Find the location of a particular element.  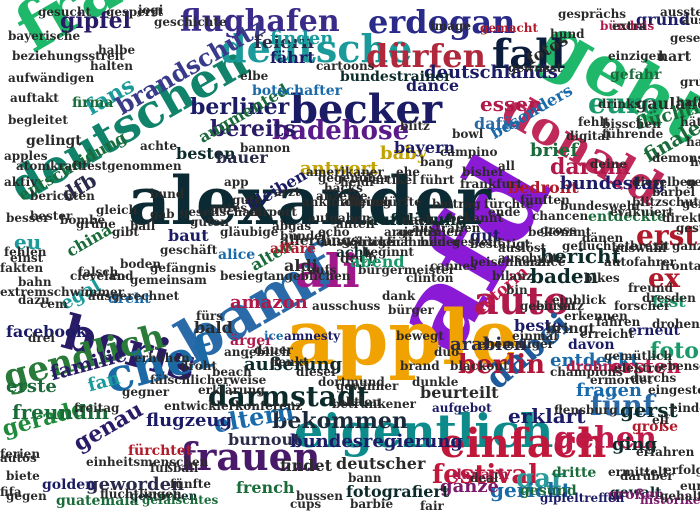

cloud-word: dreht is located at coordinates (129, 299).